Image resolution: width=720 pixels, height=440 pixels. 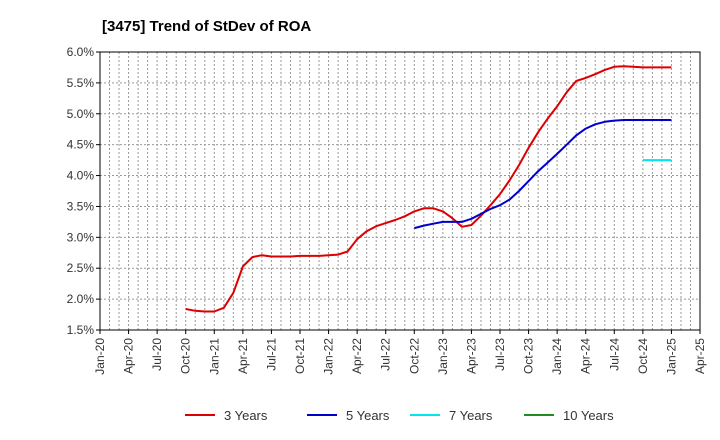 I want to click on x-tick-label: Oct-21, so click(x=300, y=356).